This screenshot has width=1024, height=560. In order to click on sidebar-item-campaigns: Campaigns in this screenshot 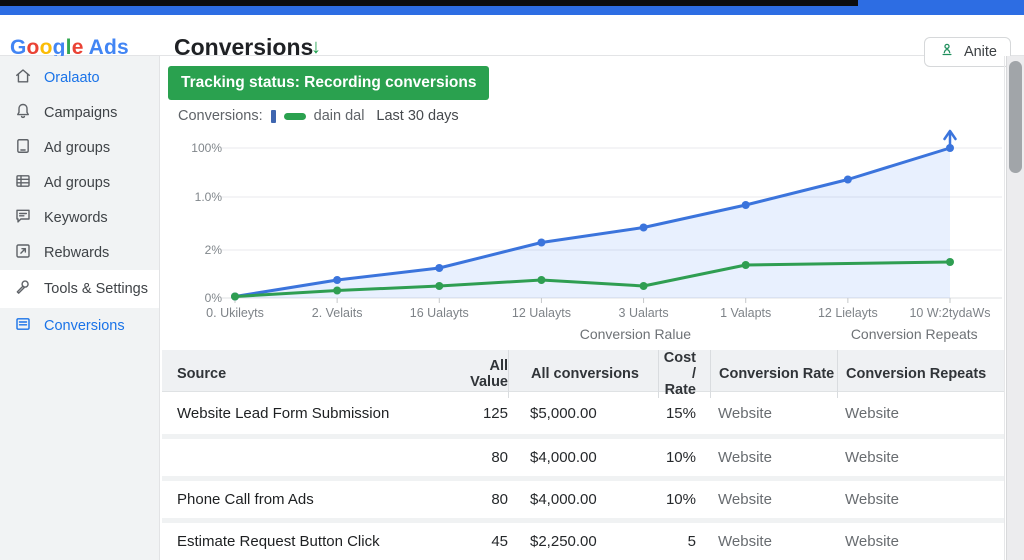, I will do `click(79, 112)`.